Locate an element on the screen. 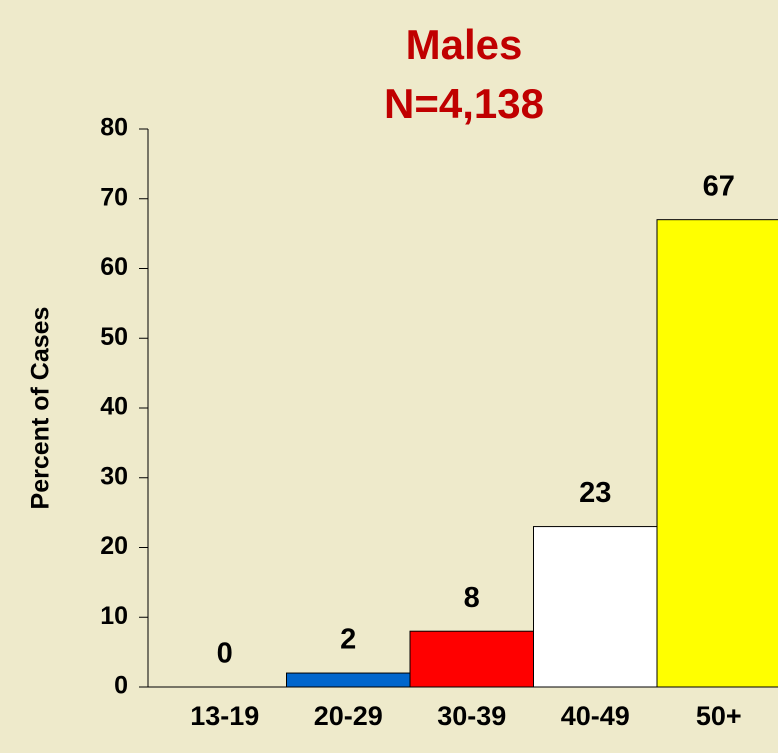 The width and height of the screenshot is (778, 753). y-tick-label: 30 is located at coordinates (114, 476).